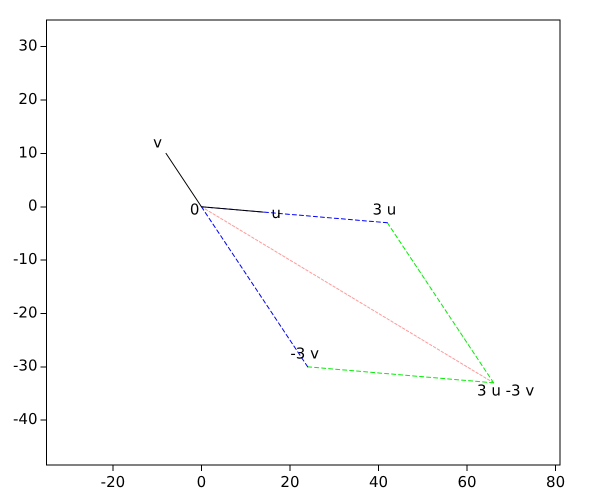 The image size is (600, 500). Describe the element at coordinates (28, 152) in the screenshot. I see `y-tick-label: 10` at that location.